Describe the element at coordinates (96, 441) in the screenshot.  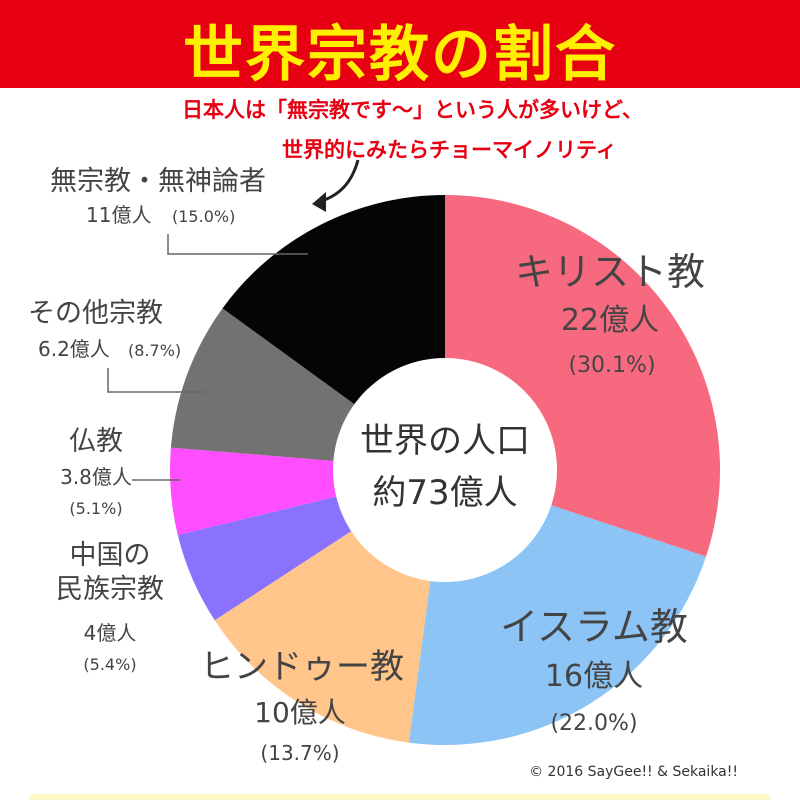
I see `slice-label-buddhism: 仏教` at that location.